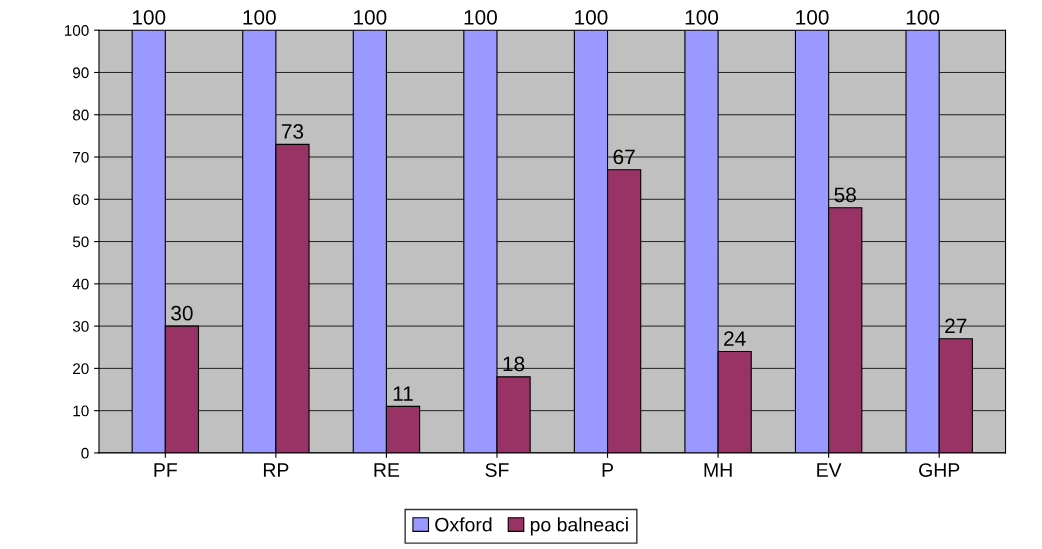 The image size is (1042, 549). I want to click on y-tick-label: 40, so click(80, 284).